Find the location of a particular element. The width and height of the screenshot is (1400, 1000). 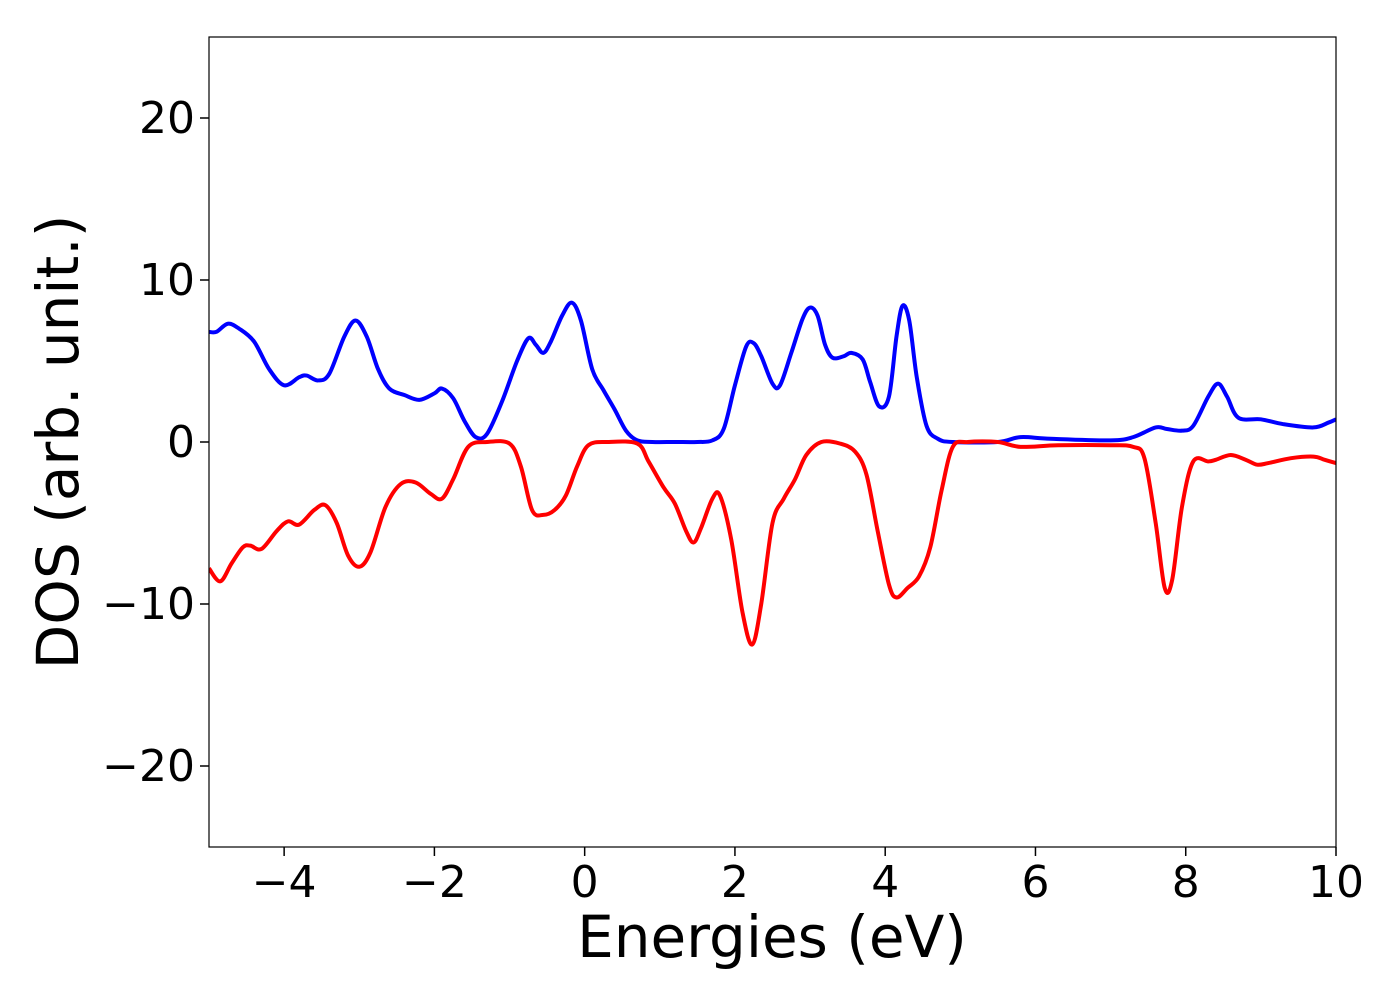

y-axis-label: DOS (arb. unit.) is located at coordinates (58, 442).